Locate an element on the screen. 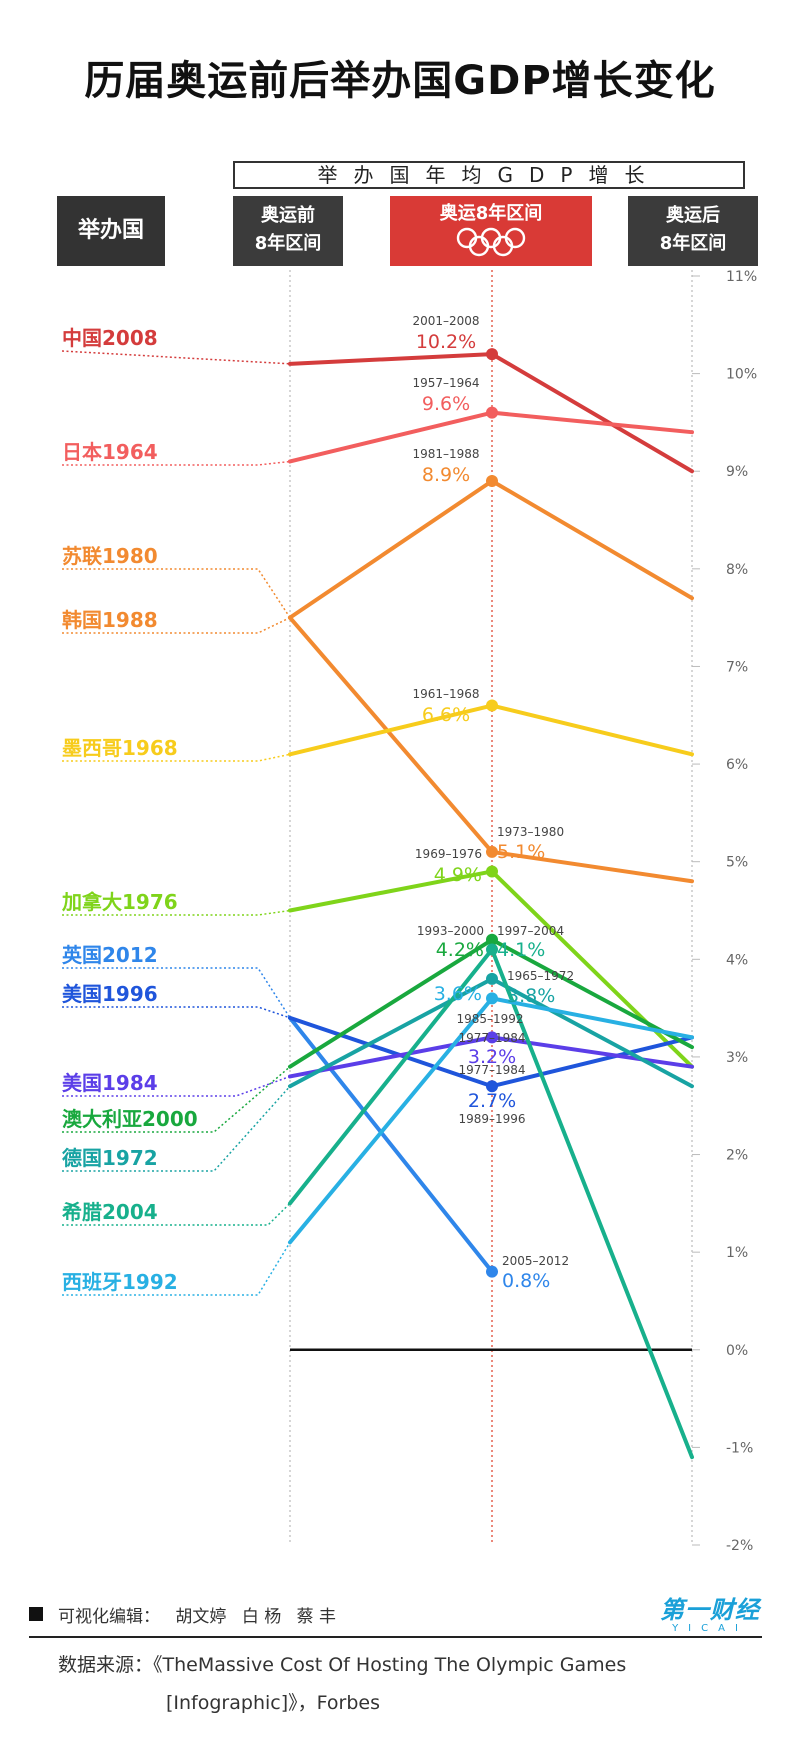 Image resolution: width=800 pixels, height=1738 pixels. period-label: 2001–2008 is located at coordinates (445, 321).